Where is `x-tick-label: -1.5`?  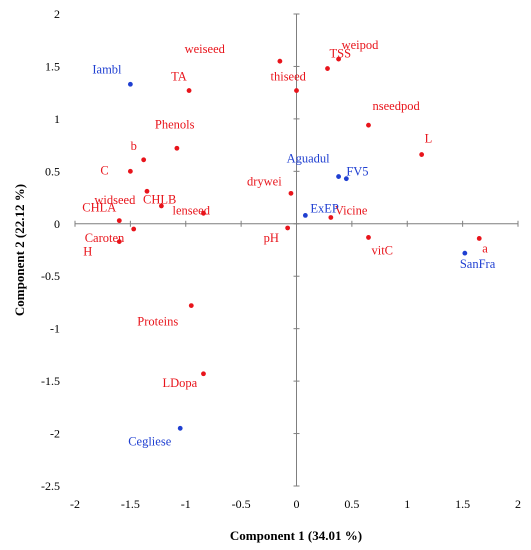 x-tick-label: -1.5 is located at coordinates (130, 504).